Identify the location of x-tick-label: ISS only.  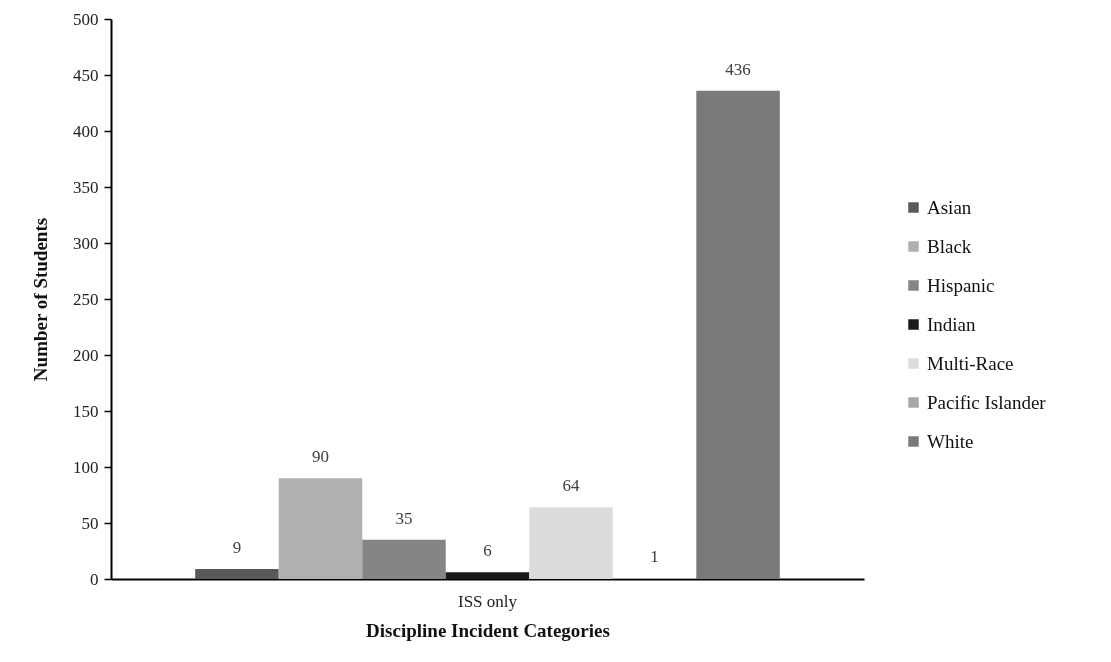
(487, 601).